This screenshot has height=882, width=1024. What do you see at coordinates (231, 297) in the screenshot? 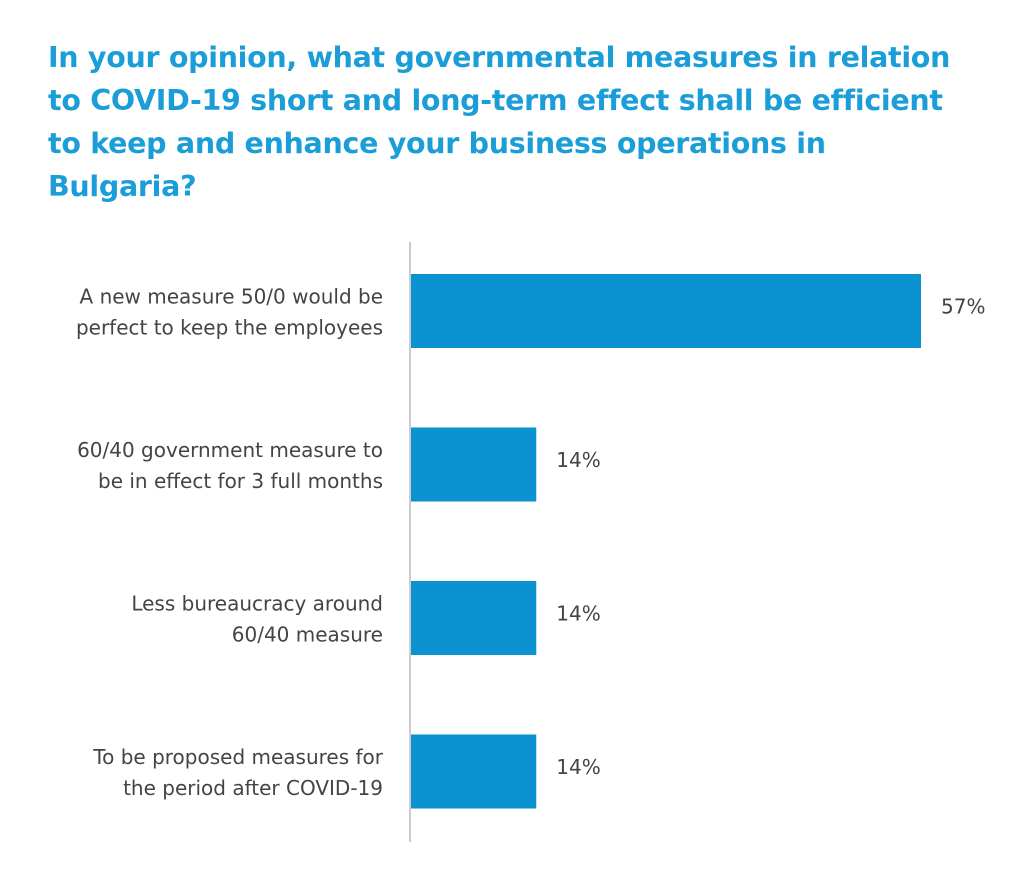
I see `category-label: A new measure 50/0 would be` at bounding box center [231, 297].